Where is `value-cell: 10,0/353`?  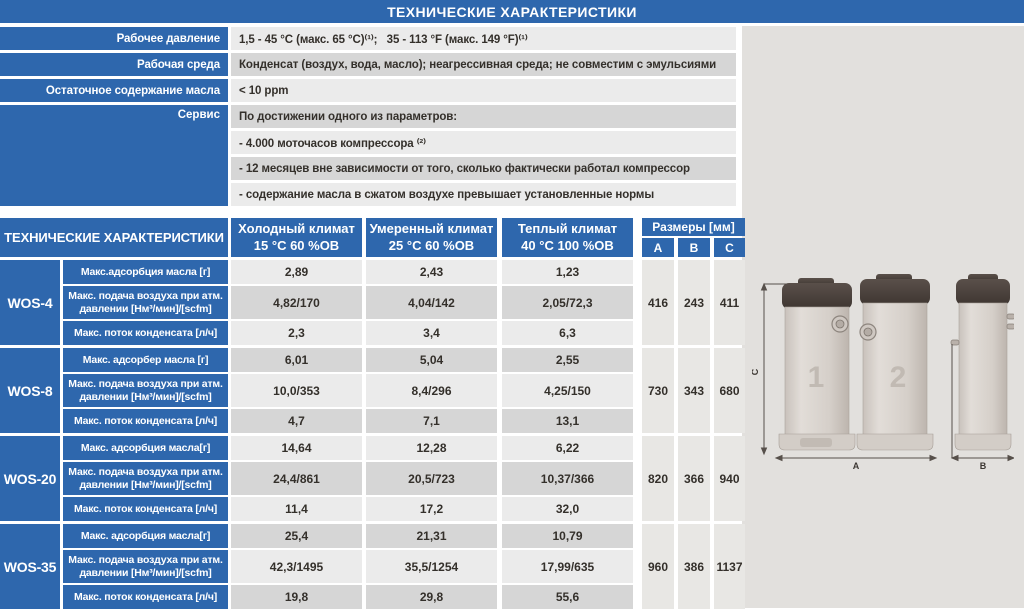 value-cell: 10,0/353 is located at coordinates (296, 390).